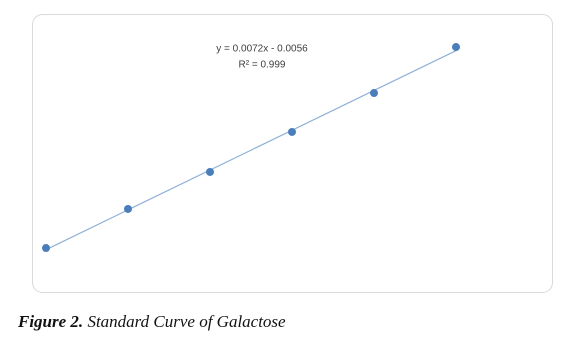  What do you see at coordinates (51, 321) in the screenshot?
I see `caption-label: Figure 2.` at bounding box center [51, 321].